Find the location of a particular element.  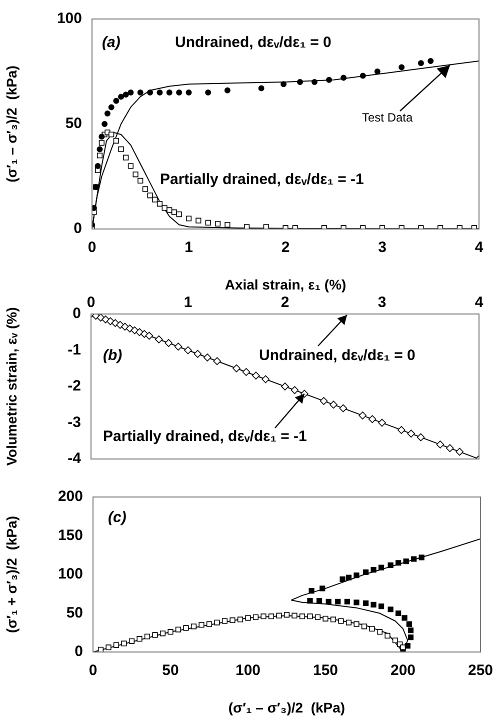

x-tick-label: 150 is located at coordinates (325, 671).